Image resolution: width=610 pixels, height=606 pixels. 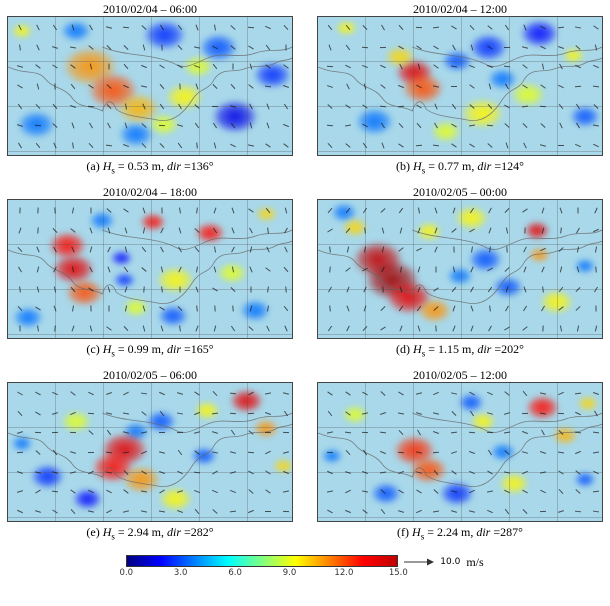 I want to click on dir-value: =282°, so click(x=197, y=532).